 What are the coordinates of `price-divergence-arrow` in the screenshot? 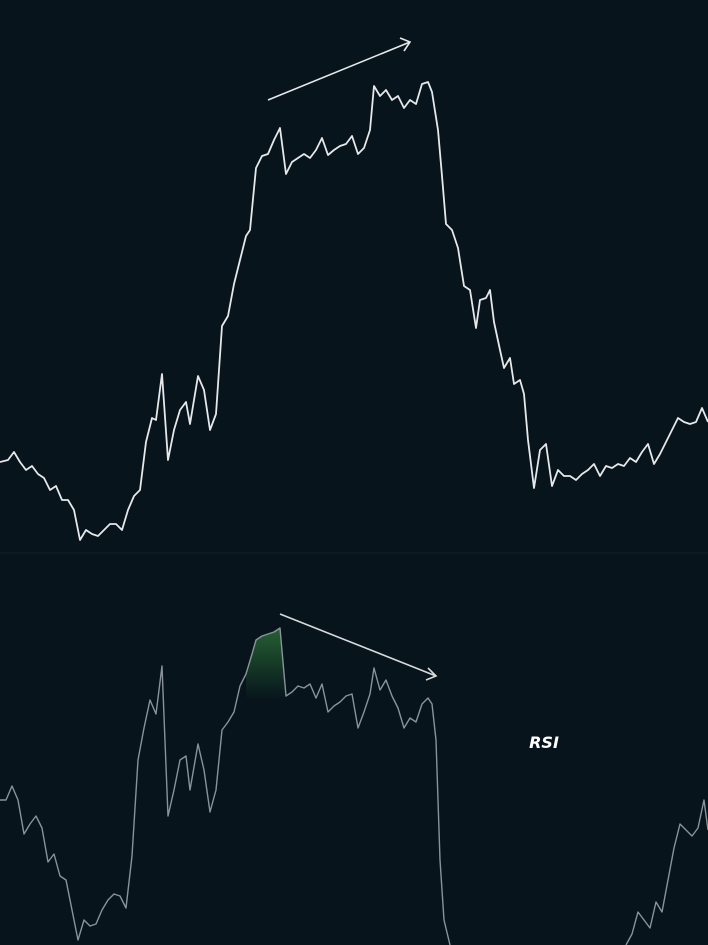 It's located at (339, 69).